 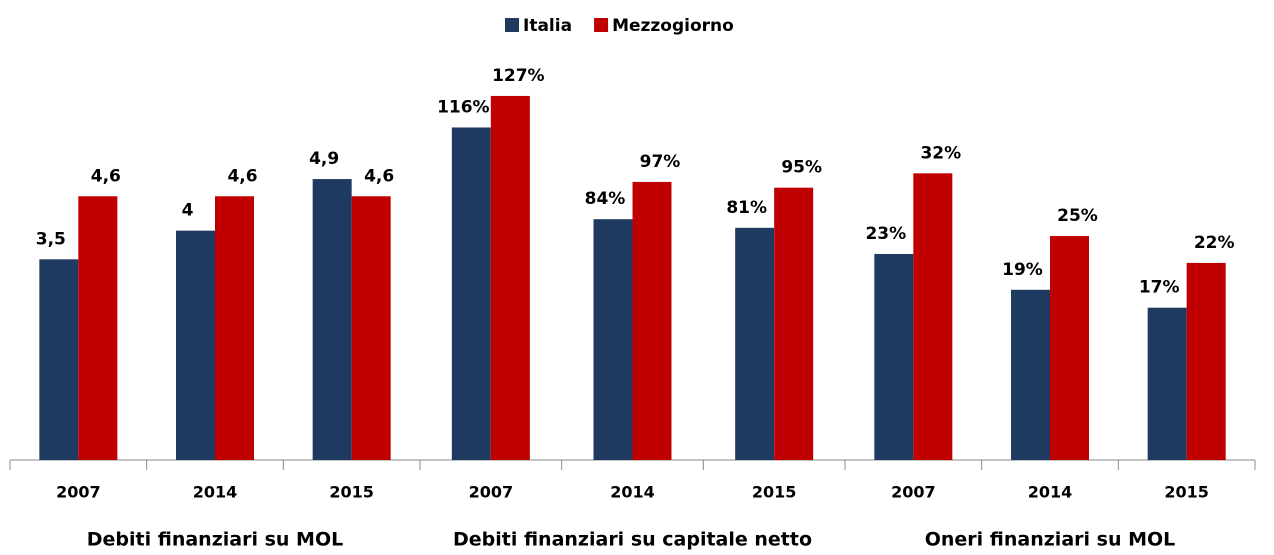 What do you see at coordinates (1077, 216) in the screenshot?
I see `data-label: 25%` at bounding box center [1077, 216].